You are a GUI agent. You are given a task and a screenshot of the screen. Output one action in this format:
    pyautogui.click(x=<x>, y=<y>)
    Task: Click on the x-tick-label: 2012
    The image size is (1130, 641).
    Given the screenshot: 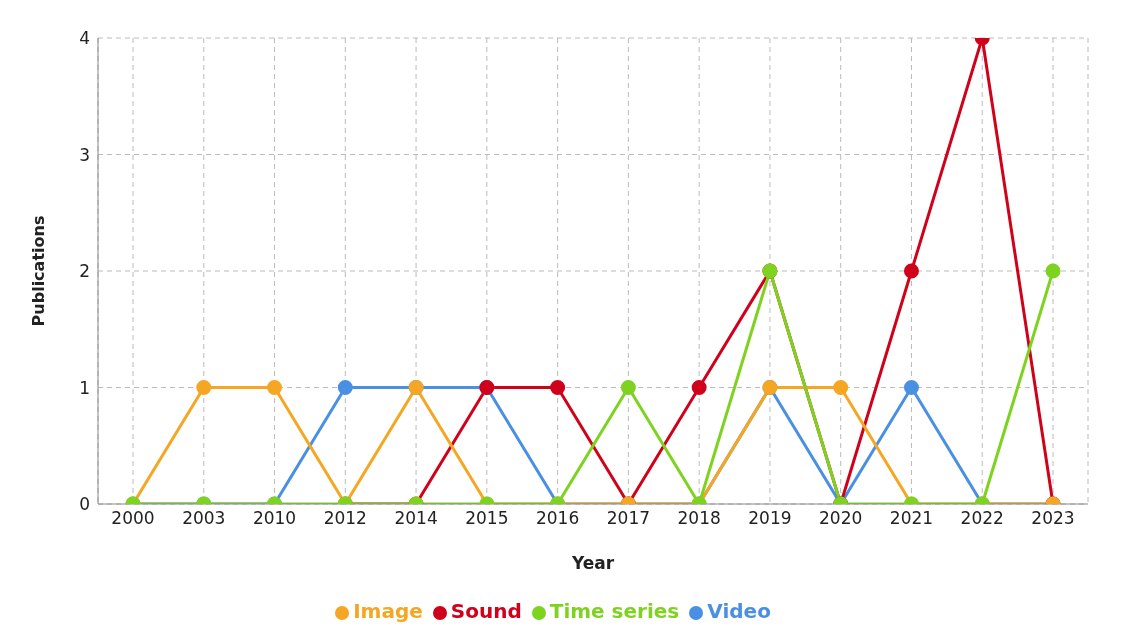 What is the action you would take?
    pyautogui.click(x=345, y=518)
    